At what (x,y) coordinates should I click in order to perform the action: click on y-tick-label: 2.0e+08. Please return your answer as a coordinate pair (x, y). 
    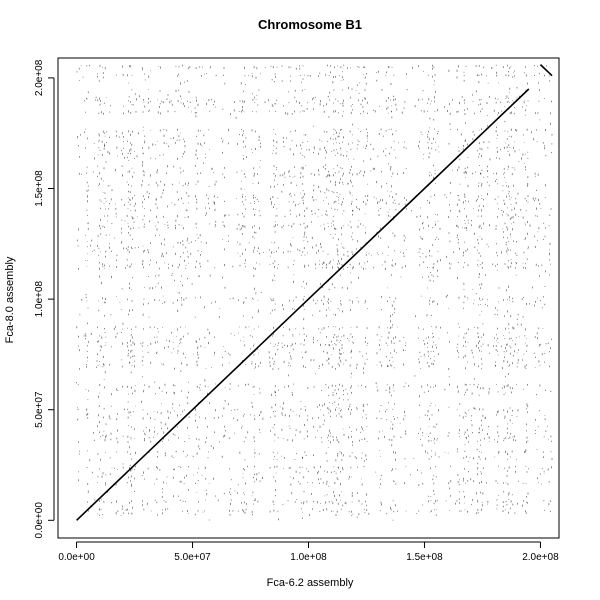
    Looking at the image, I should click on (39, 77).